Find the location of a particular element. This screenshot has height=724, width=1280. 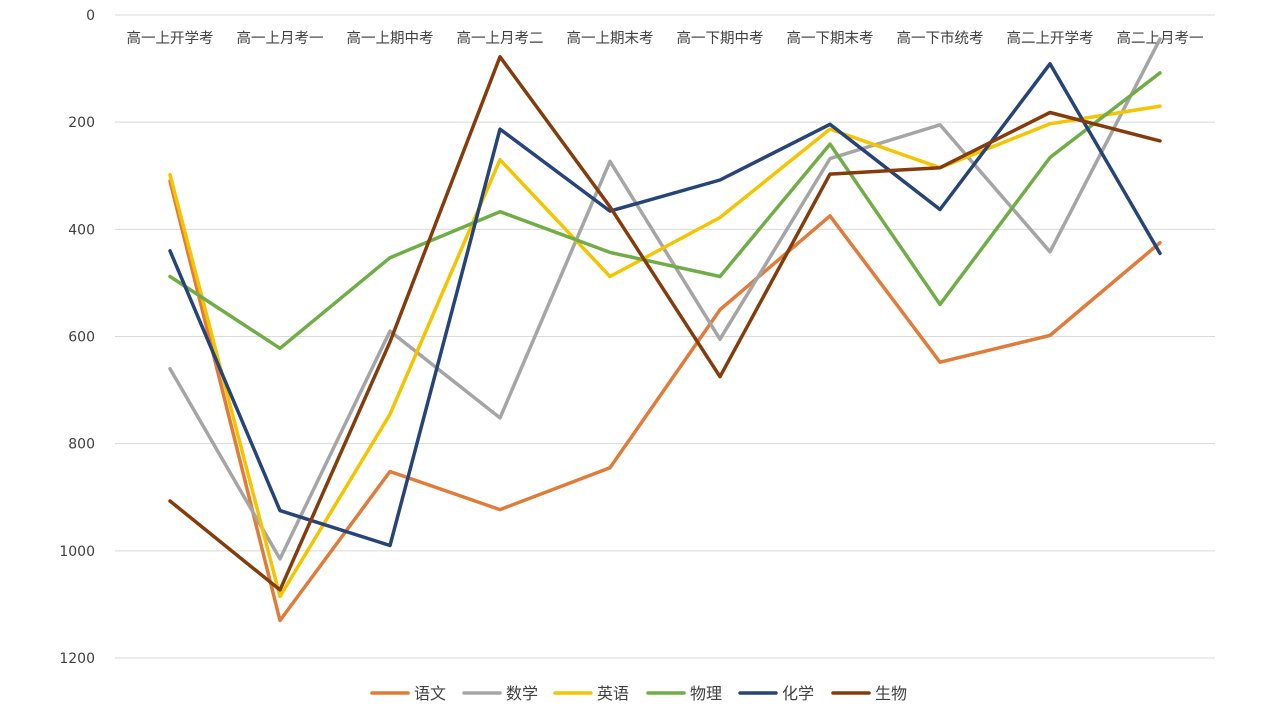

legend-label: 化学 is located at coordinates (798, 693).